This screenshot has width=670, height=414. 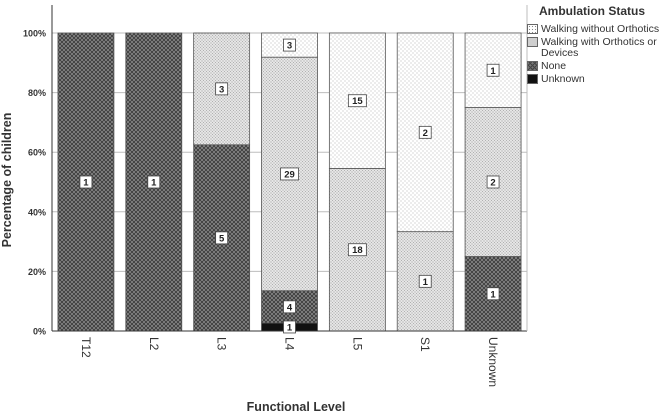 I want to click on x-tick-label-unknown: Unknown, so click(x=493, y=362).